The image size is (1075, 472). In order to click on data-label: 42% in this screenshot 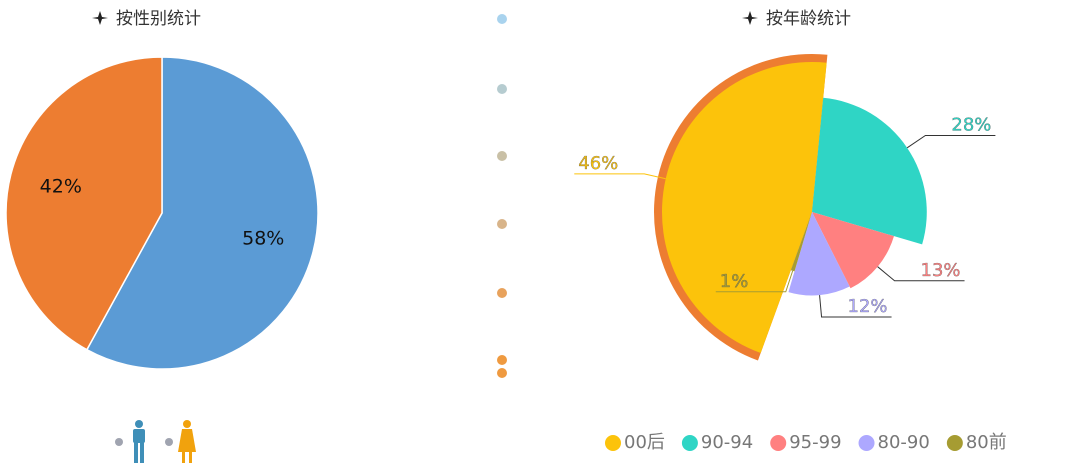, I will do `click(61, 187)`.